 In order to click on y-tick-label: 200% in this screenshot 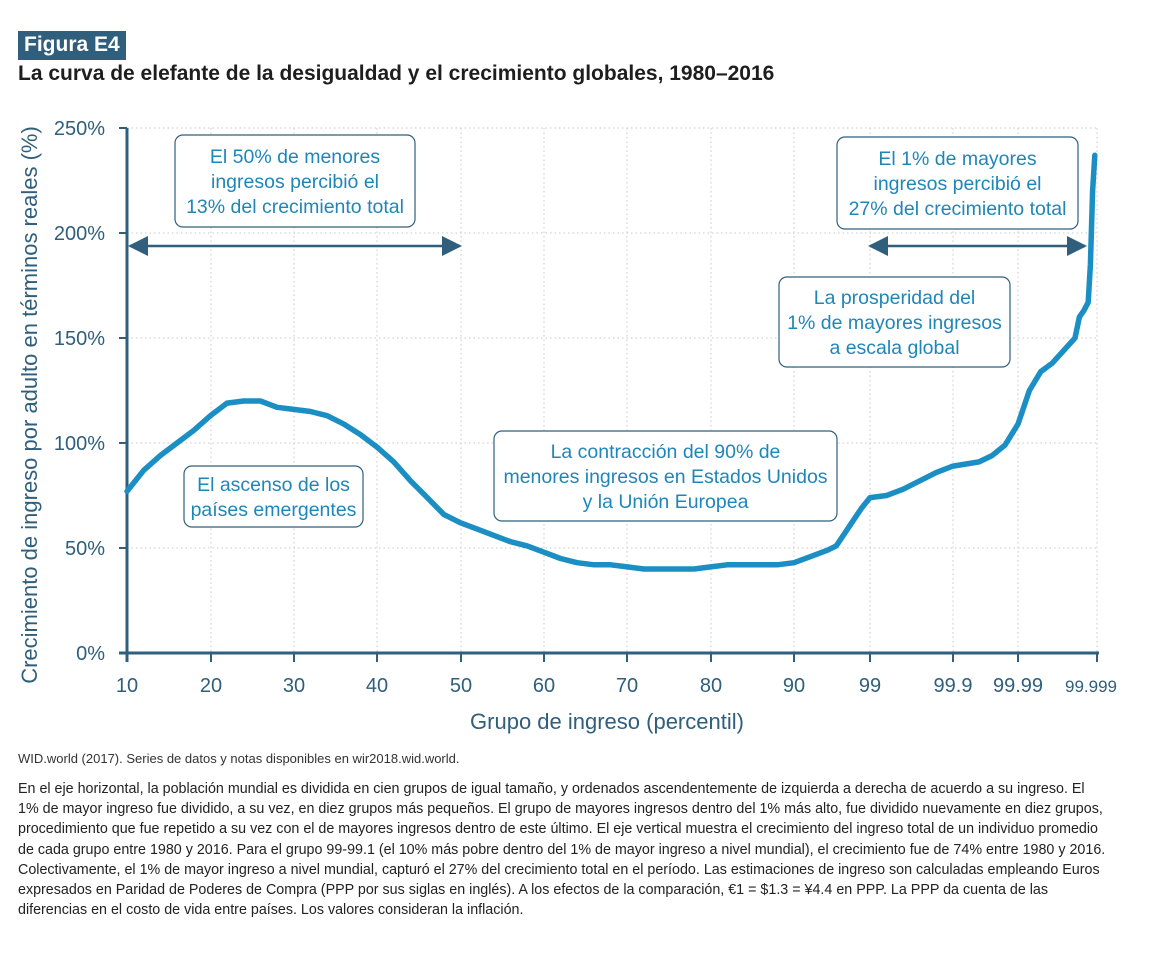, I will do `click(79, 234)`.